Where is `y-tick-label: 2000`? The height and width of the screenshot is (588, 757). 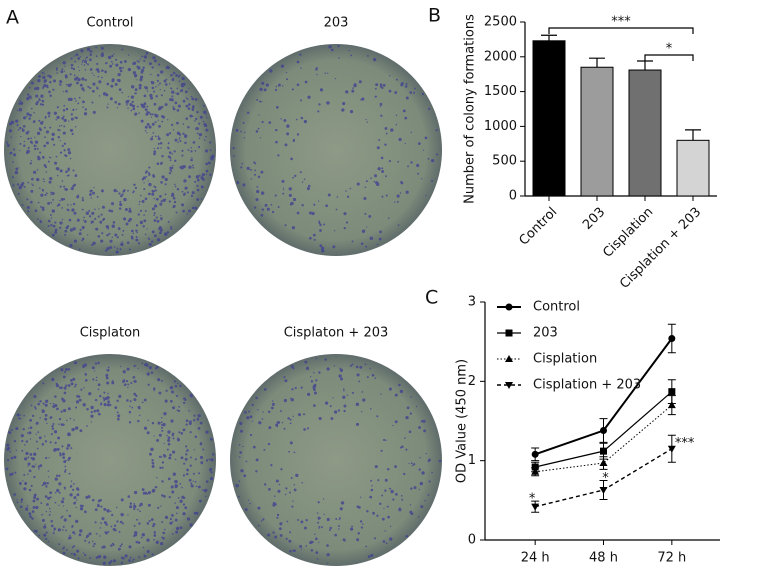
y-tick-label: 2000 is located at coordinates (500, 56).